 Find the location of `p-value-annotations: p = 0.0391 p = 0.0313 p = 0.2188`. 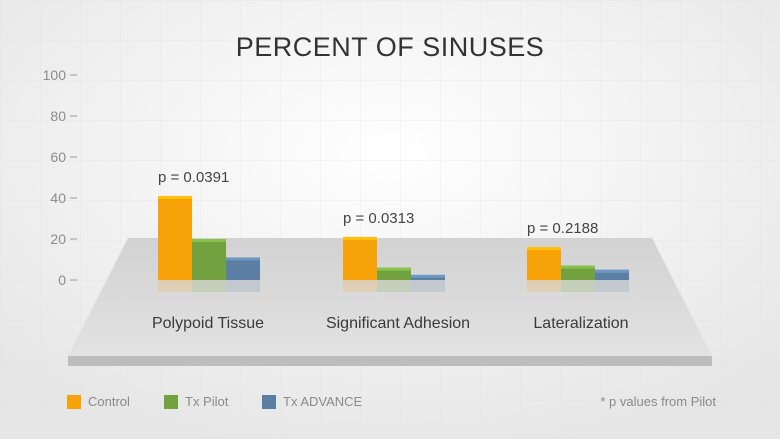

p-value-annotations: p = 0.0391 p = 0.0313 p = 0.2188 is located at coordinates (378, 203).